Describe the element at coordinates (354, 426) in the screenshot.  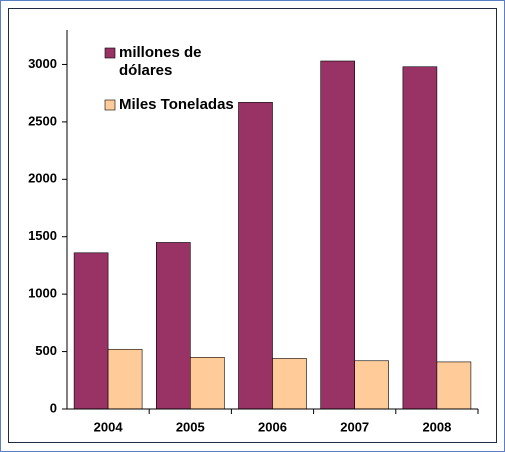
I see `x-tick-label: 2007` at that location.